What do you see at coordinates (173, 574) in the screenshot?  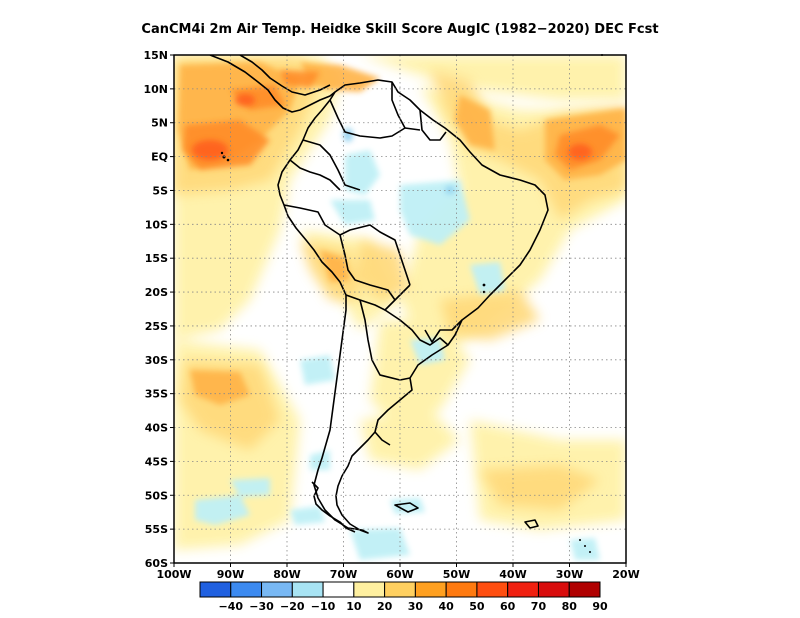 I see `lon-label: 100W` at bounding box center [173, 574].